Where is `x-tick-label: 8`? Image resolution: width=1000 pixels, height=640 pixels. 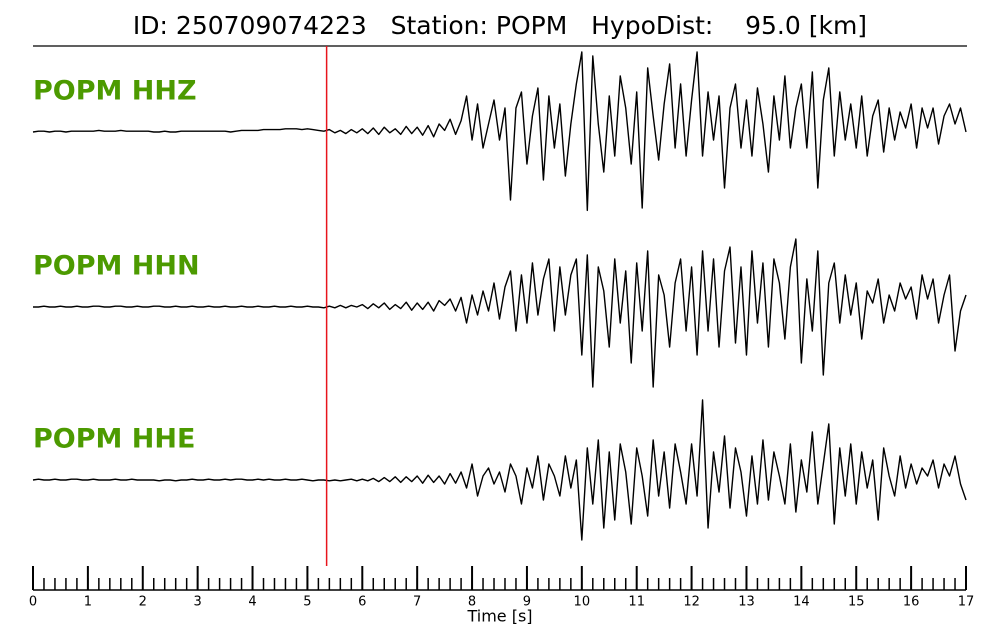
x-tick-label: 8 is located at coordinates (472, 602).